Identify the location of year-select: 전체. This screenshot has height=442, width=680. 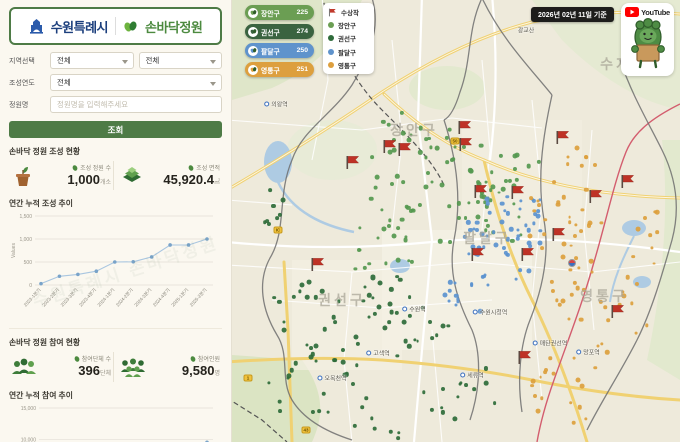
(136, 82).